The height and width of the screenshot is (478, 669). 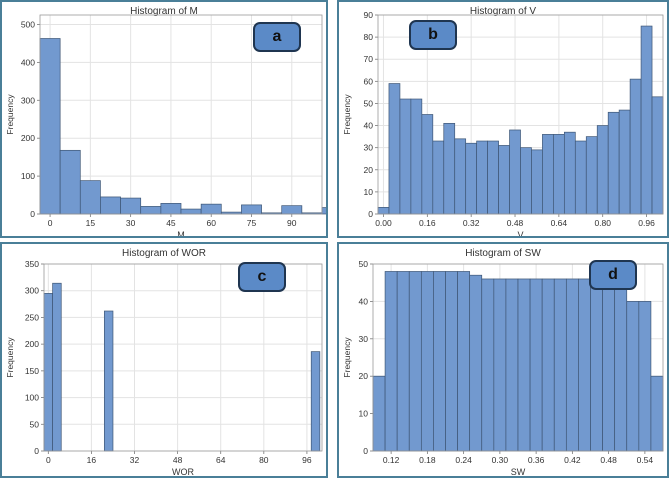 I want to click on x-tick-label: 0.30, so click(x=500, y=460).